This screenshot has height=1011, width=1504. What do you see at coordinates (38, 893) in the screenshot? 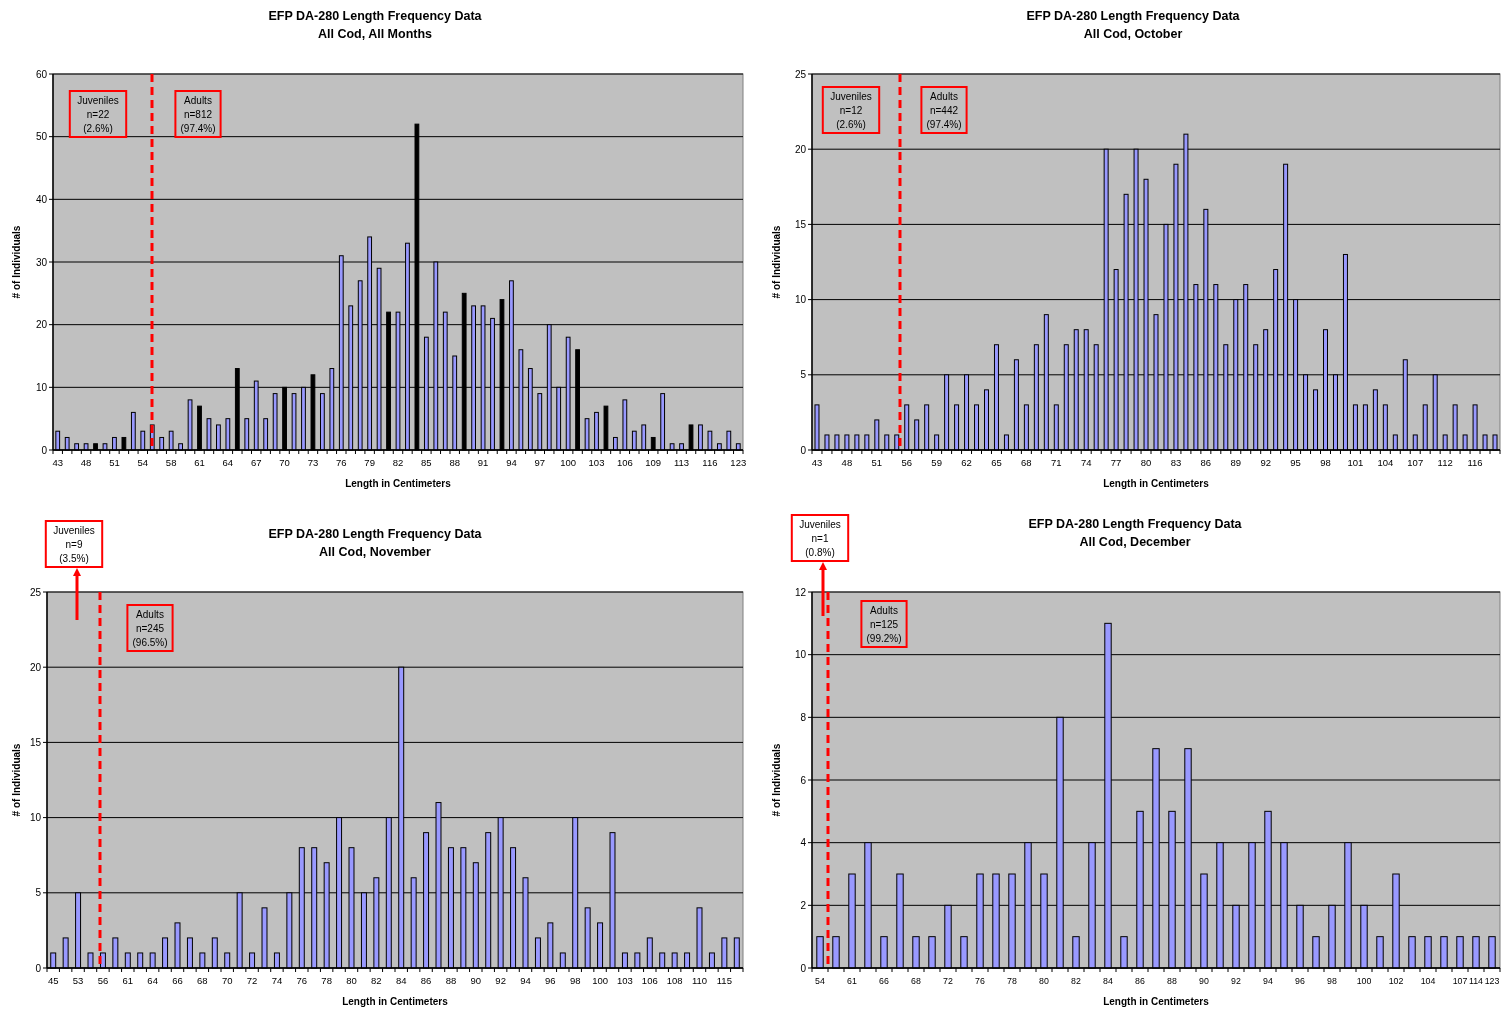
I see `y-tick-label: 5` at bounding box center [38, 893].